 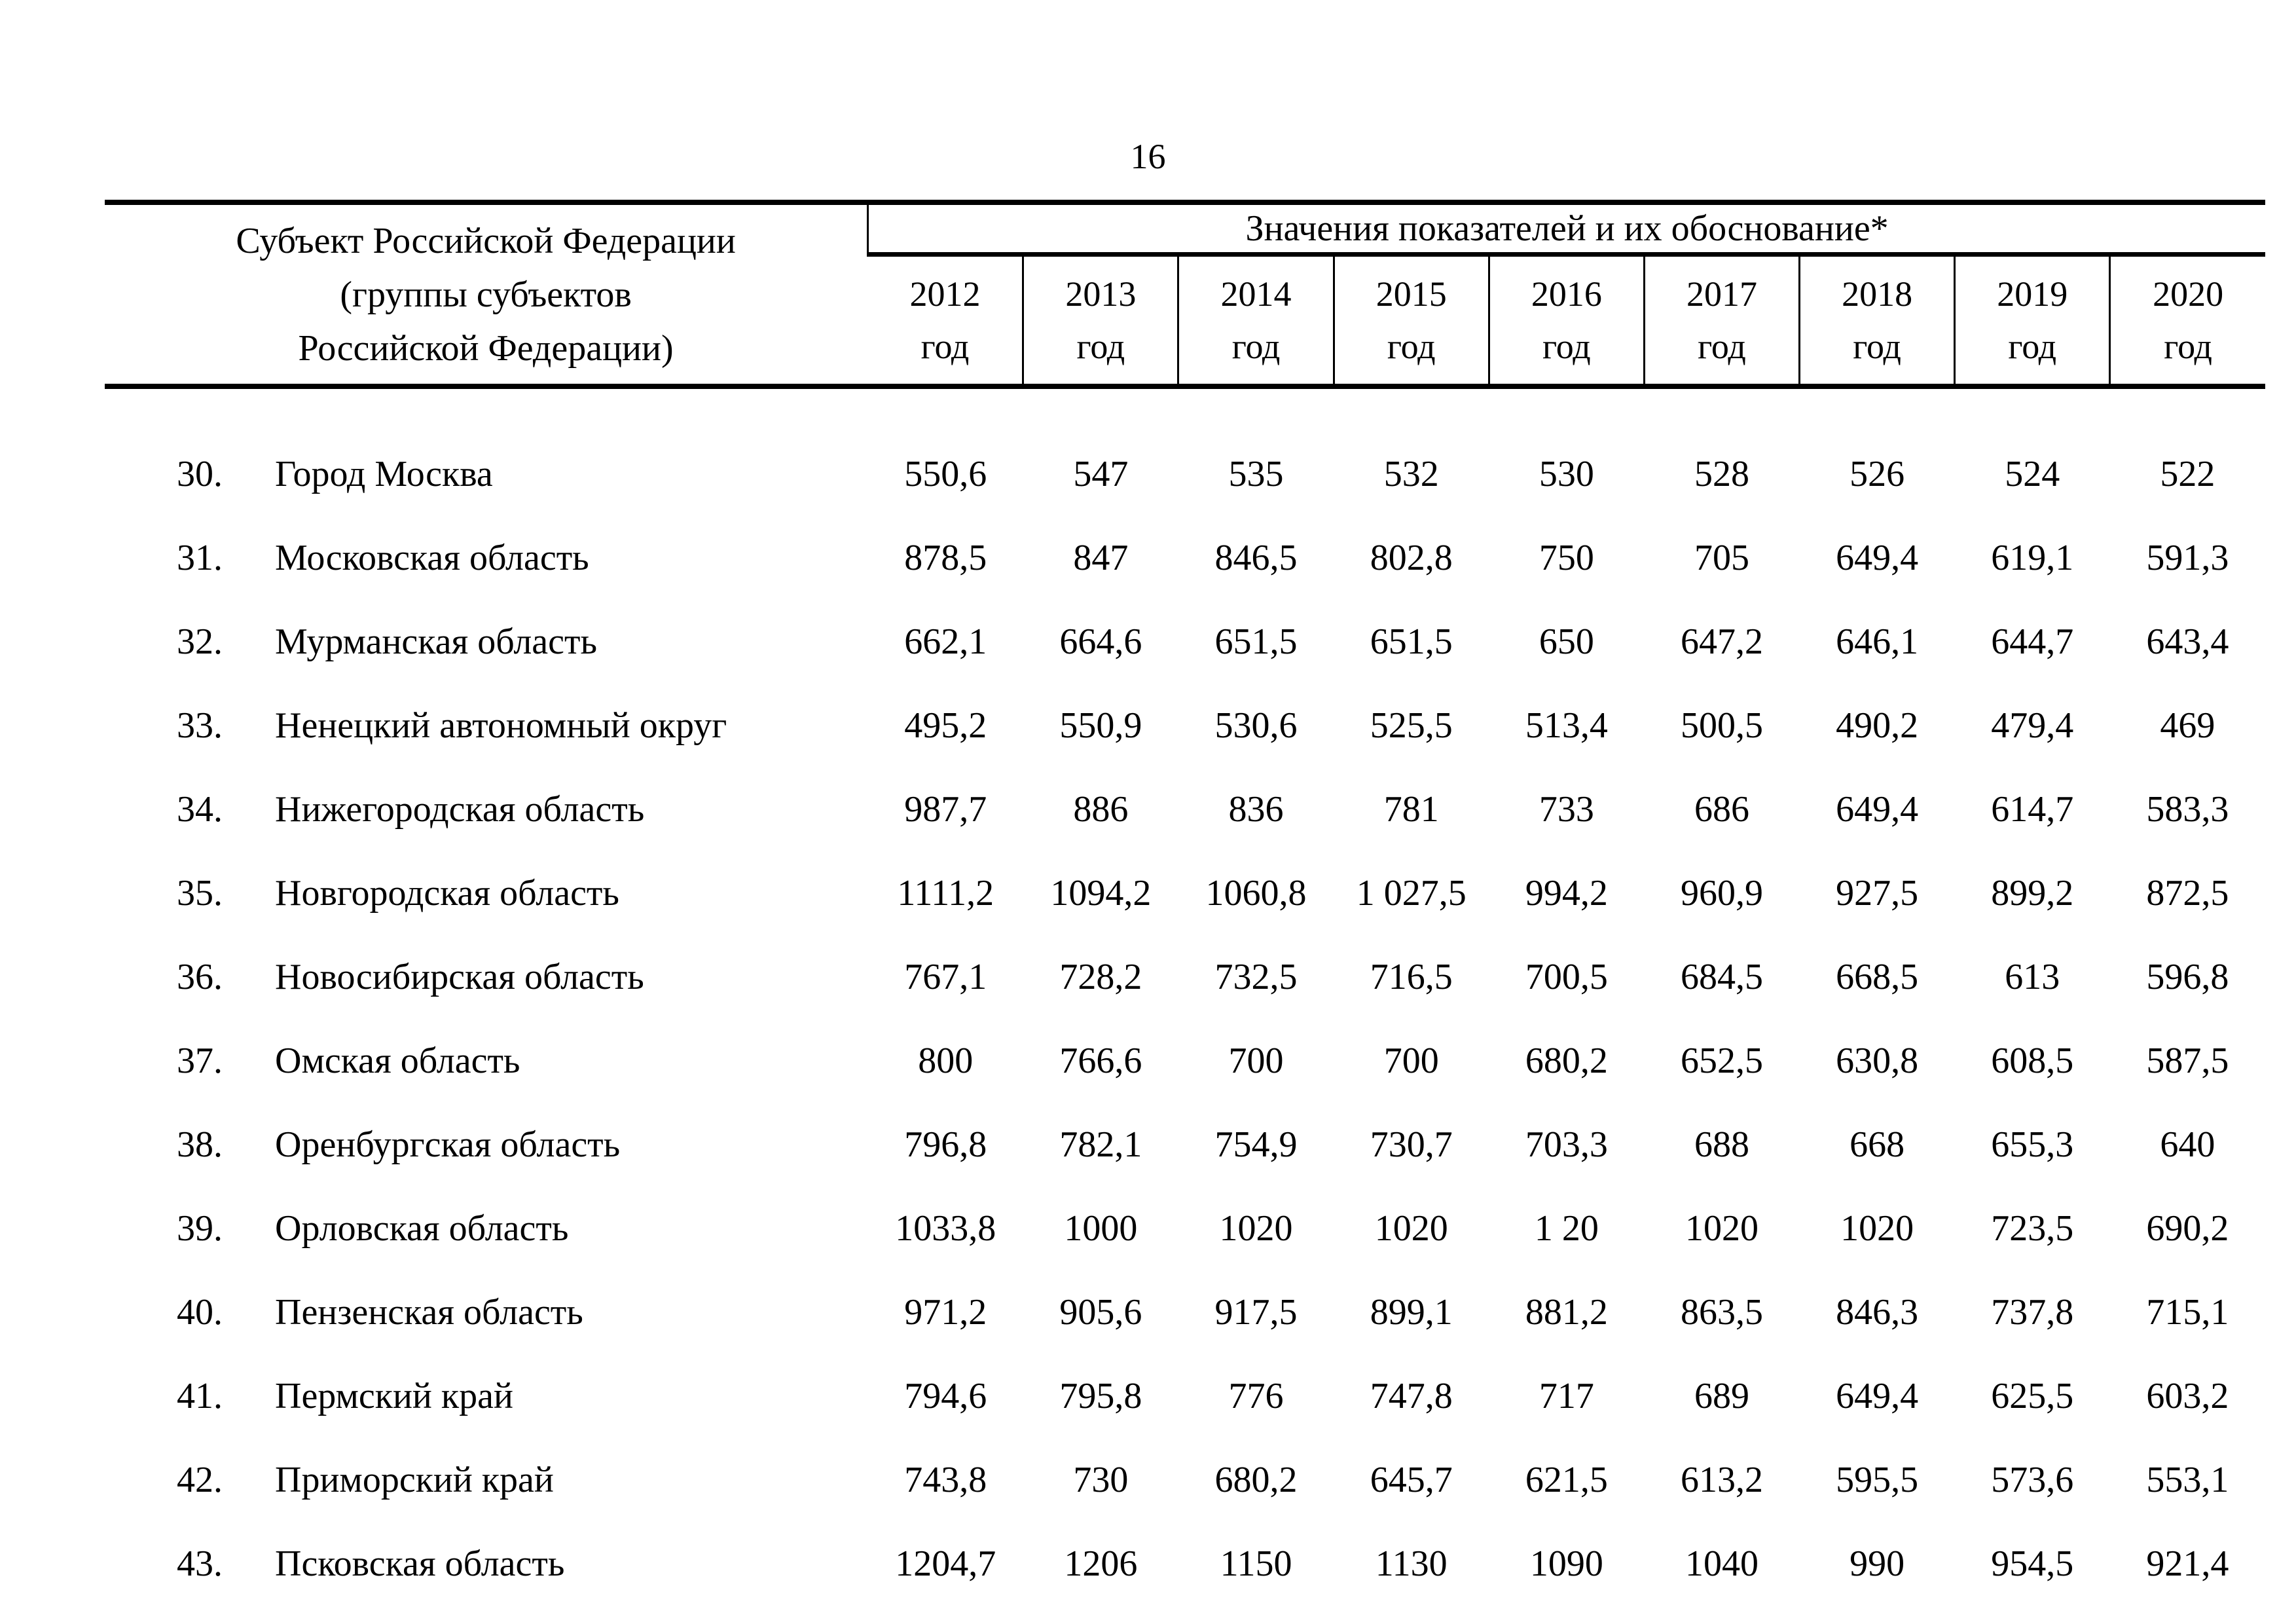 What do you see at coordinates (1256, 893) in the screenshot?
I see `value-cell: 1060,8` at bounding box center [1256, 893].